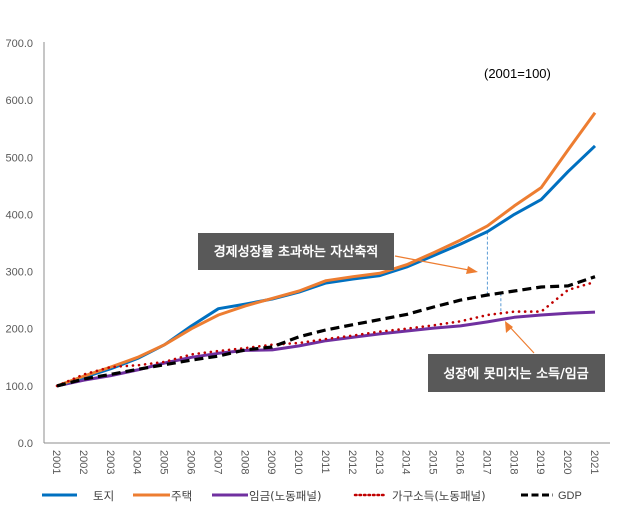 This screenshot has width=618, height=515. I want to click on annotation-text: 성장에 못미치는 소득/임금, so click(515, 374).